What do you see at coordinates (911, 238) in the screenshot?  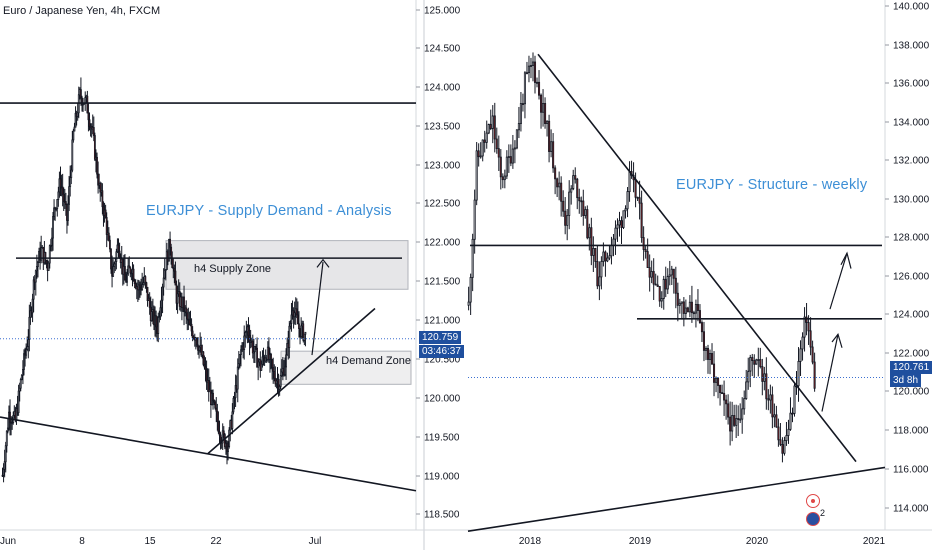 I see `price-tick-label: 128.000` at bounding box center [911, 238].